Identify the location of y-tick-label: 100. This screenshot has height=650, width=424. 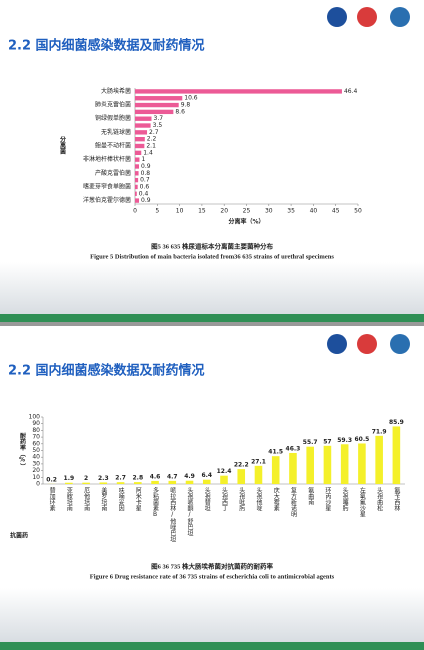
(35, 417).